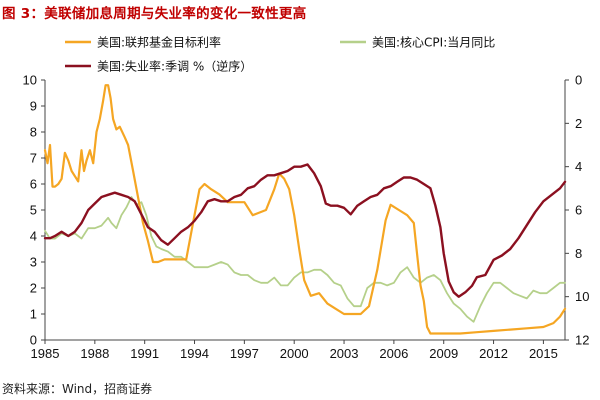 This screenshot has width=600, height=400. What do you see at coordinates (159, 42) in the screenshot?
I see `legend-label: 美国:联邦基金目标利率` at bounding box center [159, 42].